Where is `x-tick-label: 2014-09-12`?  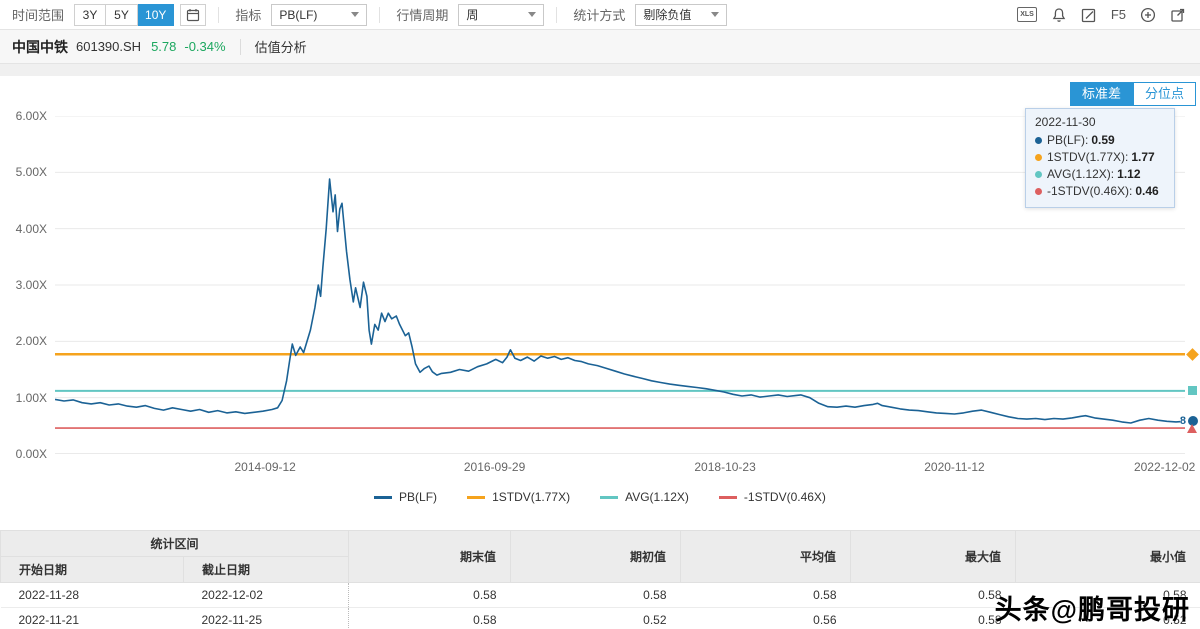
x-tick-label: 2014-09-12 is located at coordinates (265, 467).